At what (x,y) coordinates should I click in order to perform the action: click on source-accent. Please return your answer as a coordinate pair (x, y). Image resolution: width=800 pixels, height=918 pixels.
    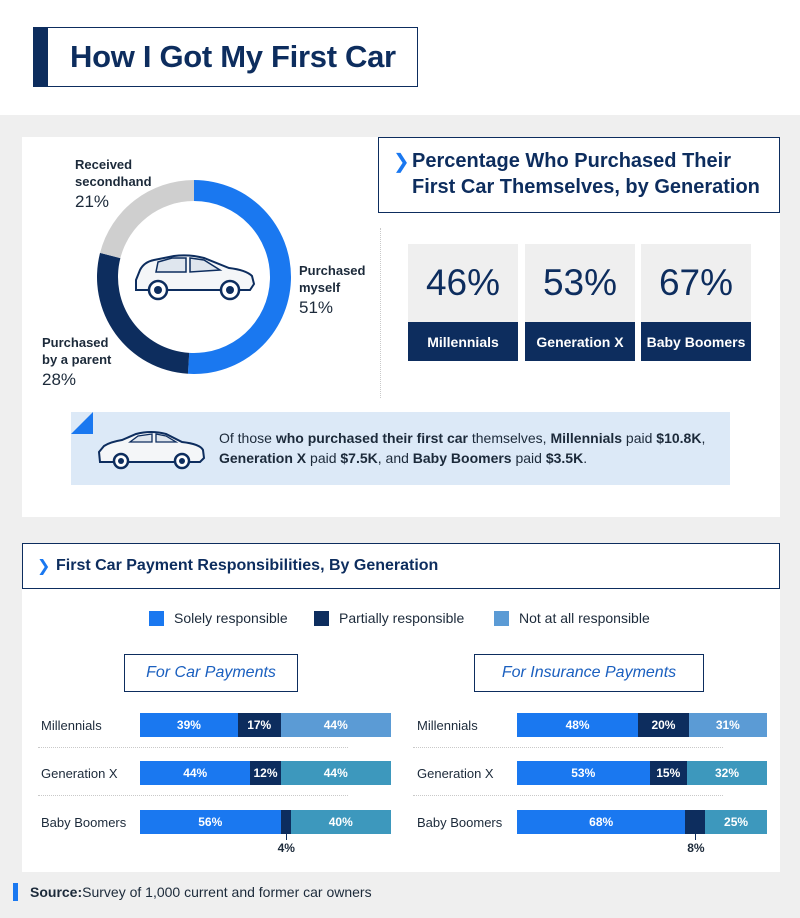
    Looking at the image, I should click on (15, 892).